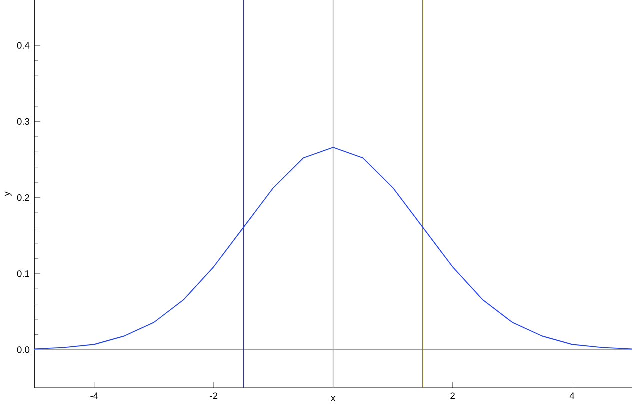 This screenshot has width=633, height=420. I want to click on y-axis-title: y, so click(8, 194).